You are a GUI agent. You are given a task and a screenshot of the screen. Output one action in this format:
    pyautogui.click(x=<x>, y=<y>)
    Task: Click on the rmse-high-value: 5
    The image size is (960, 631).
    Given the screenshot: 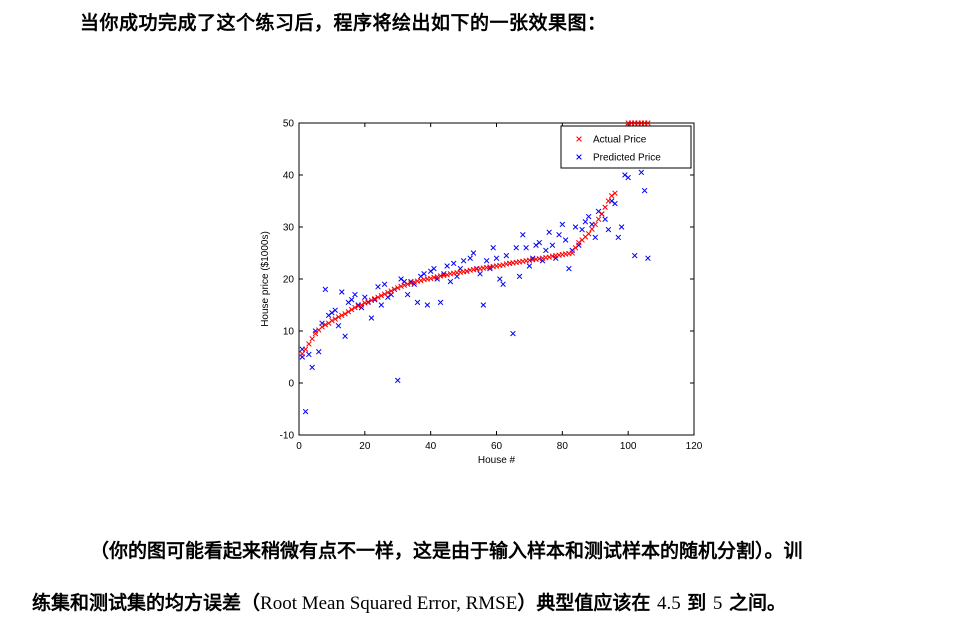 What is the action you would take?
    pyautogui.click(x=717, y=603)
    